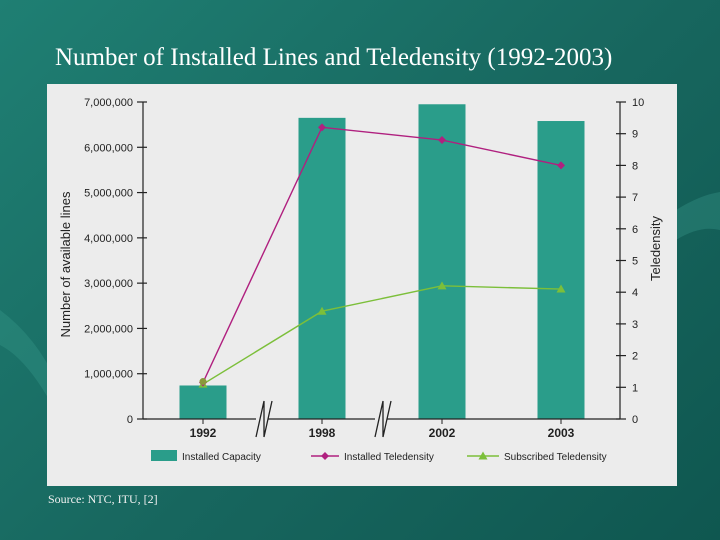  What do you see at coordinates (108, 239) in the screenshot?
I see `left-tick-label: 4,000,000` at bounding box center [108, 239].